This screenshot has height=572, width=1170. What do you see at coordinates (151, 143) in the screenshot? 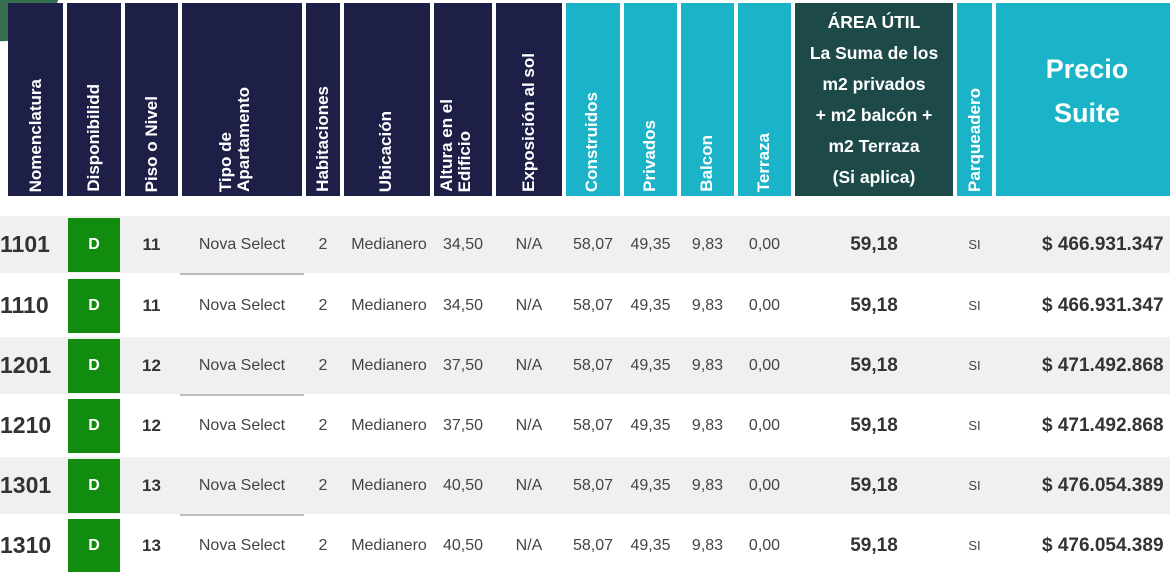
I see `header-piso-label: Piso o Nivel` at bounding box center [151, 143].